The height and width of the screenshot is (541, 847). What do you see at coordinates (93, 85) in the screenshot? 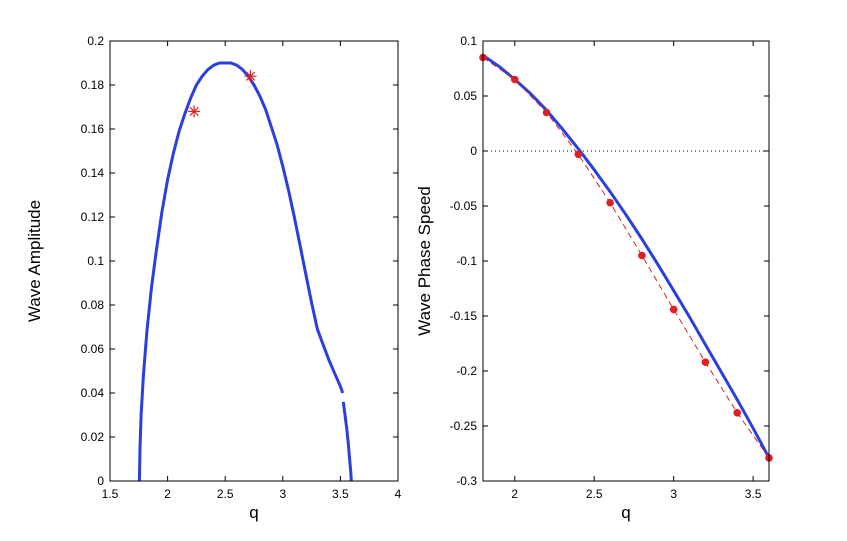
I see `y-tick-label: 0.18` at bounding box center [93, 85].